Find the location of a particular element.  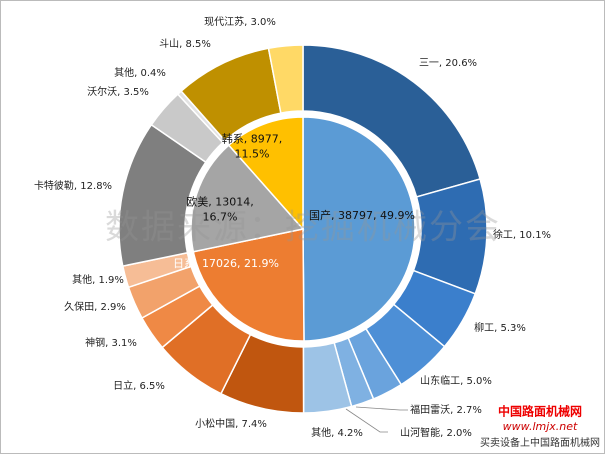

outer-label: 小松中国, 7.4% is located at coordinates (231, 423).